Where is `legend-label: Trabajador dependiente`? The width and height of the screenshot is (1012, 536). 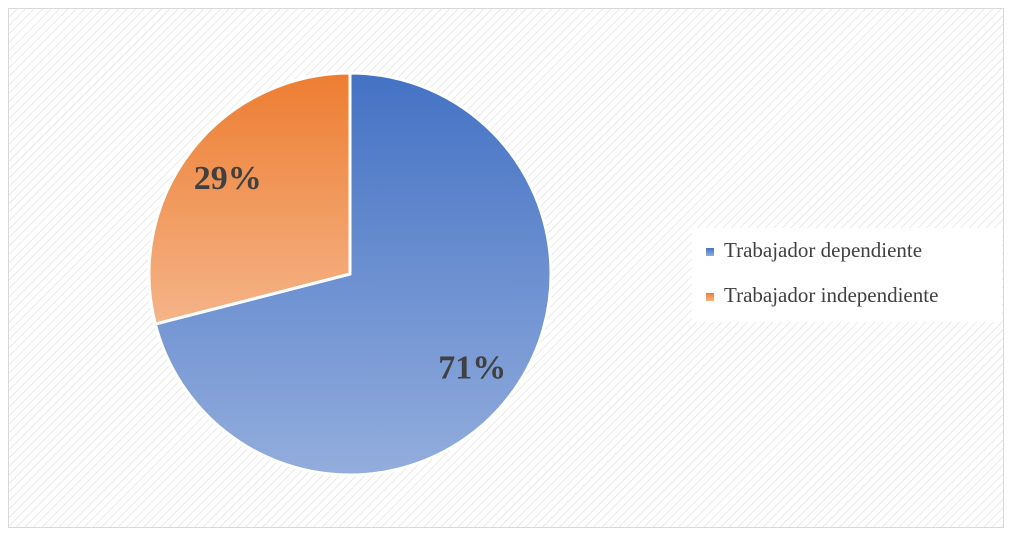
legend-label: Trabajador dependiente is located at coordinates (823, 250).